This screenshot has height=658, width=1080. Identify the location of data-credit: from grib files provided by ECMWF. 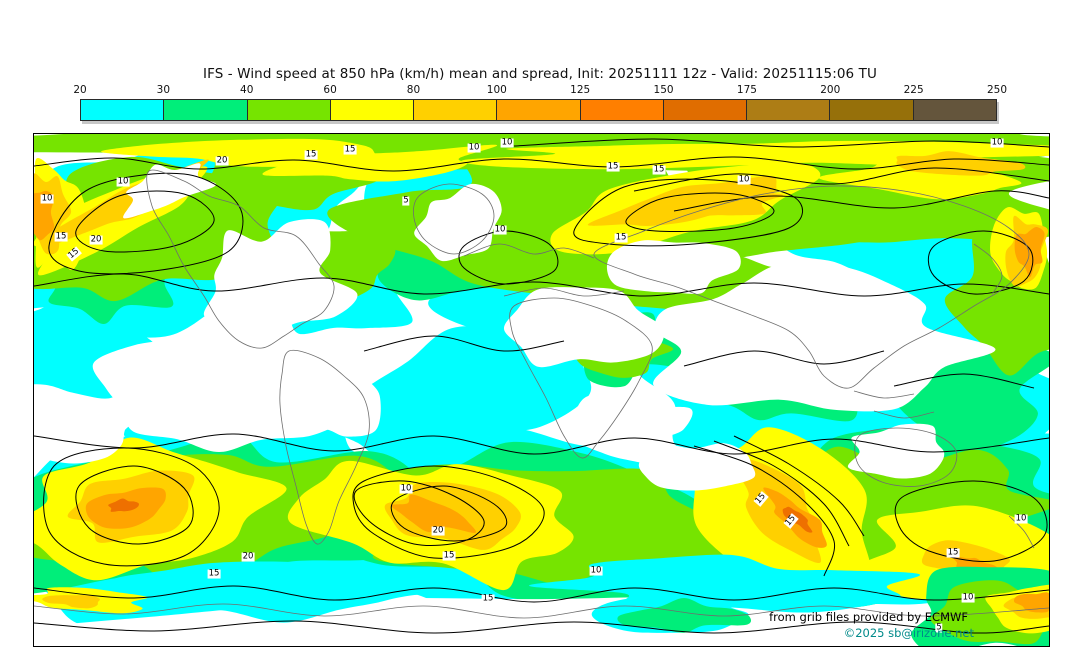
(868, 617).